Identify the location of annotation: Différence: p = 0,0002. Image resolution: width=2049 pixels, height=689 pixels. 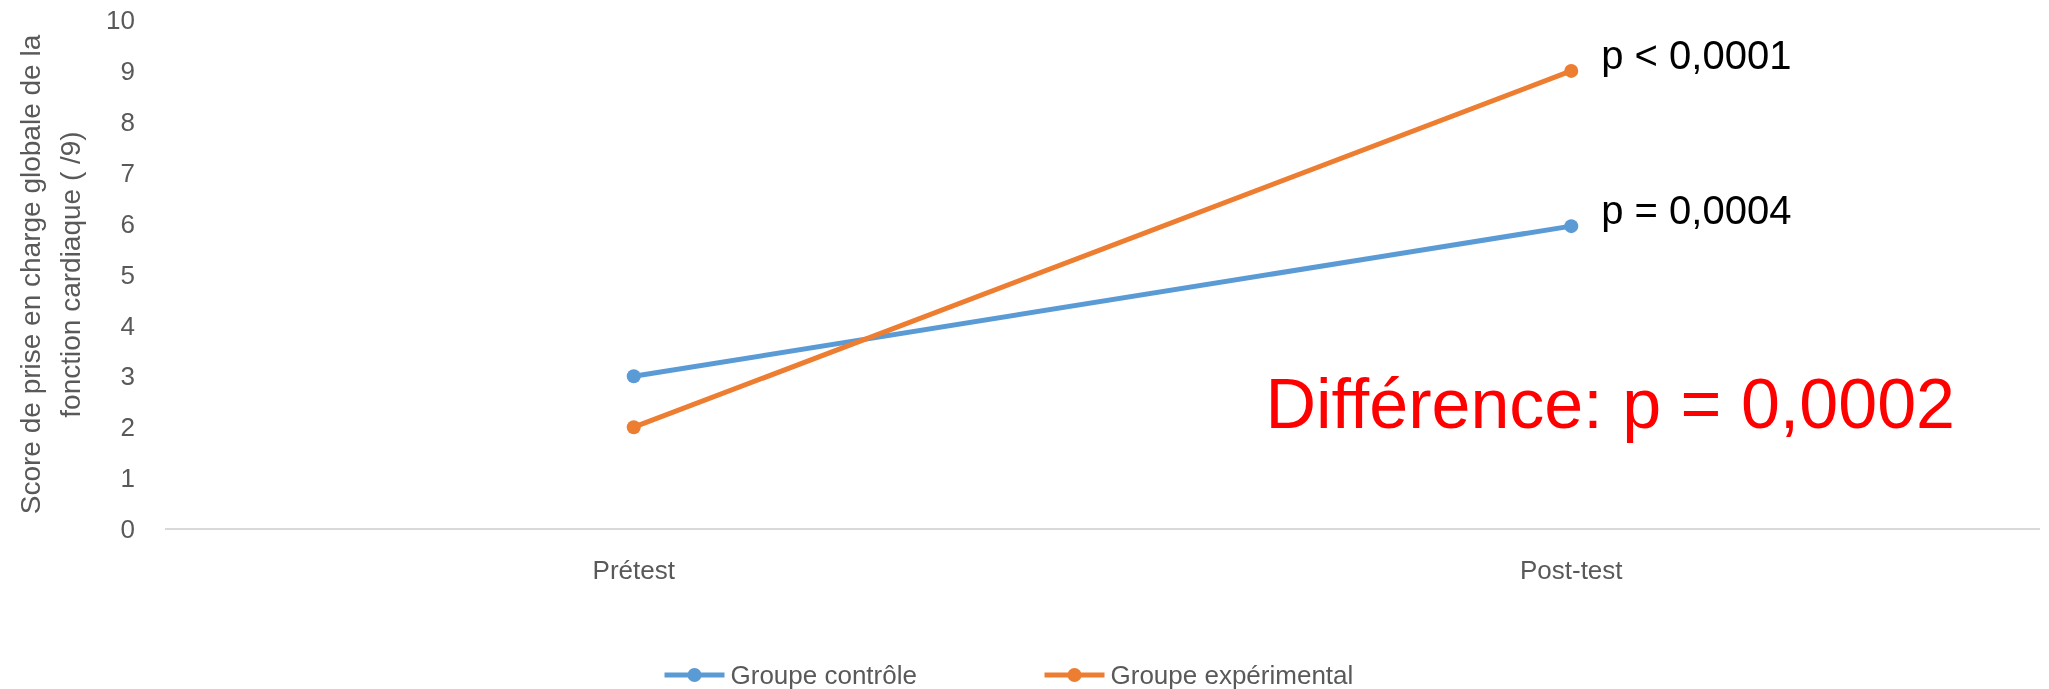
(1610, 404).